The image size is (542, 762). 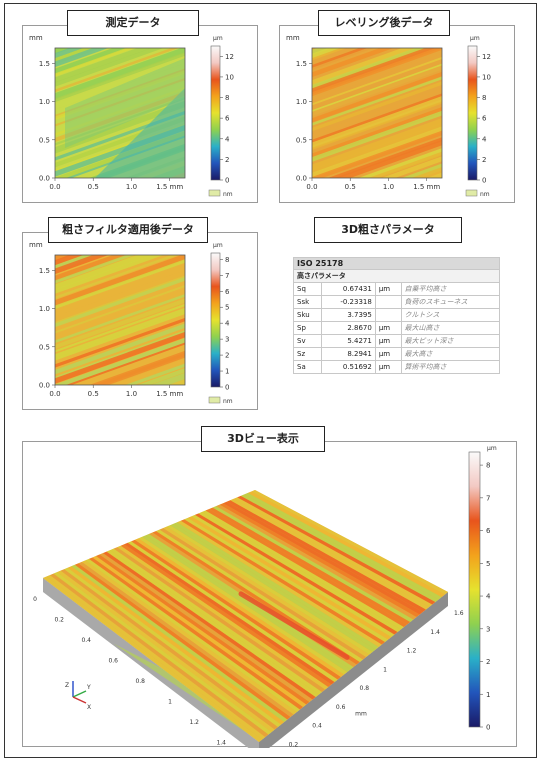 What do you see at coordinates (488, 597) in the screenshot?
I see `colorbar-tick-label: 4` at bounding box center [488, 597].